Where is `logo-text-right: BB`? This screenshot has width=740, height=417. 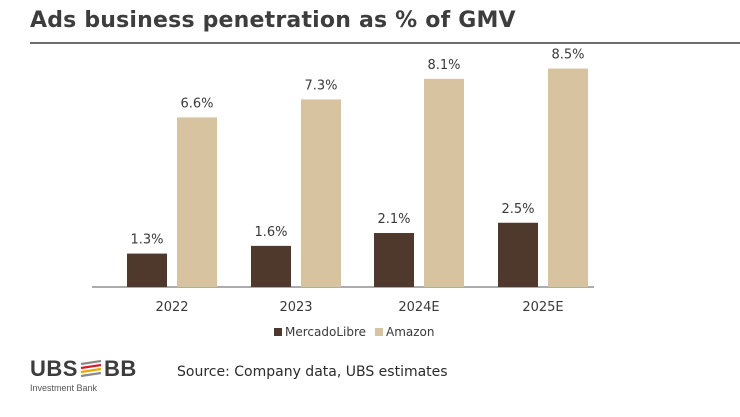
logo-text-right: BB is located at coordinates (120, 368).